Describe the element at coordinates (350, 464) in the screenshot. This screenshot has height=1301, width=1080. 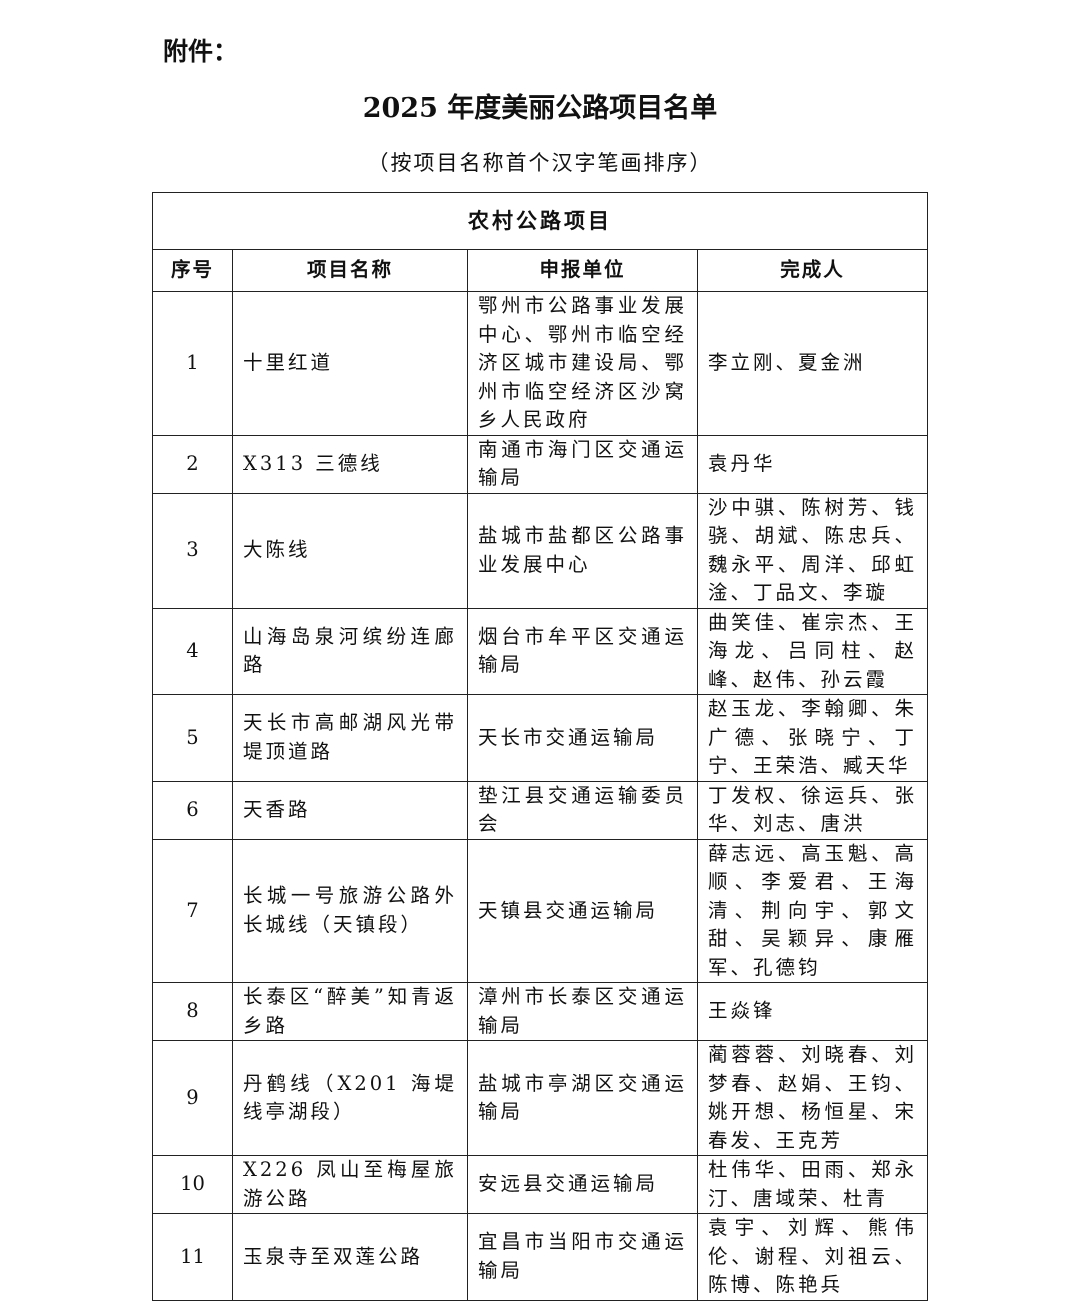
I see `project-name: X313 三德线` at that location.